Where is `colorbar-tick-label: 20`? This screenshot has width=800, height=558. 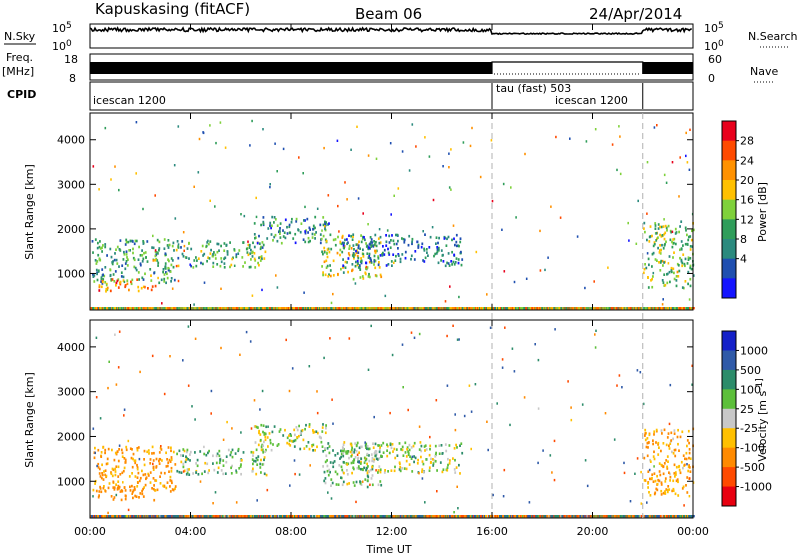 colorbar-tick-label: 20 is located at coordinates (747, 180).